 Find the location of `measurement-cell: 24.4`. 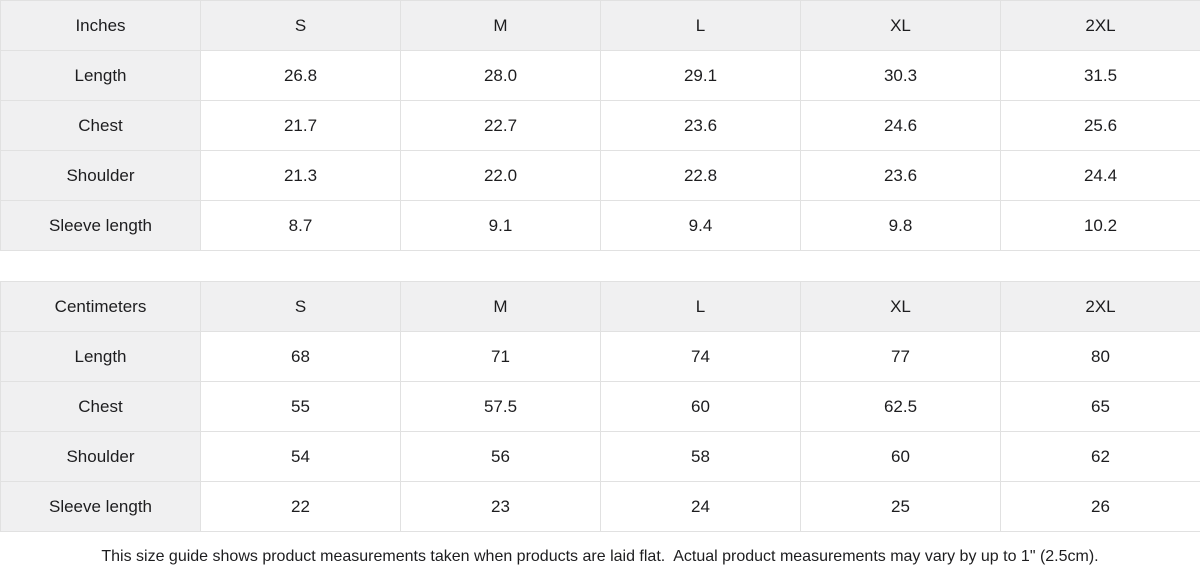

measurement-cell: 24.4 is located at coordinates (1100, 175).